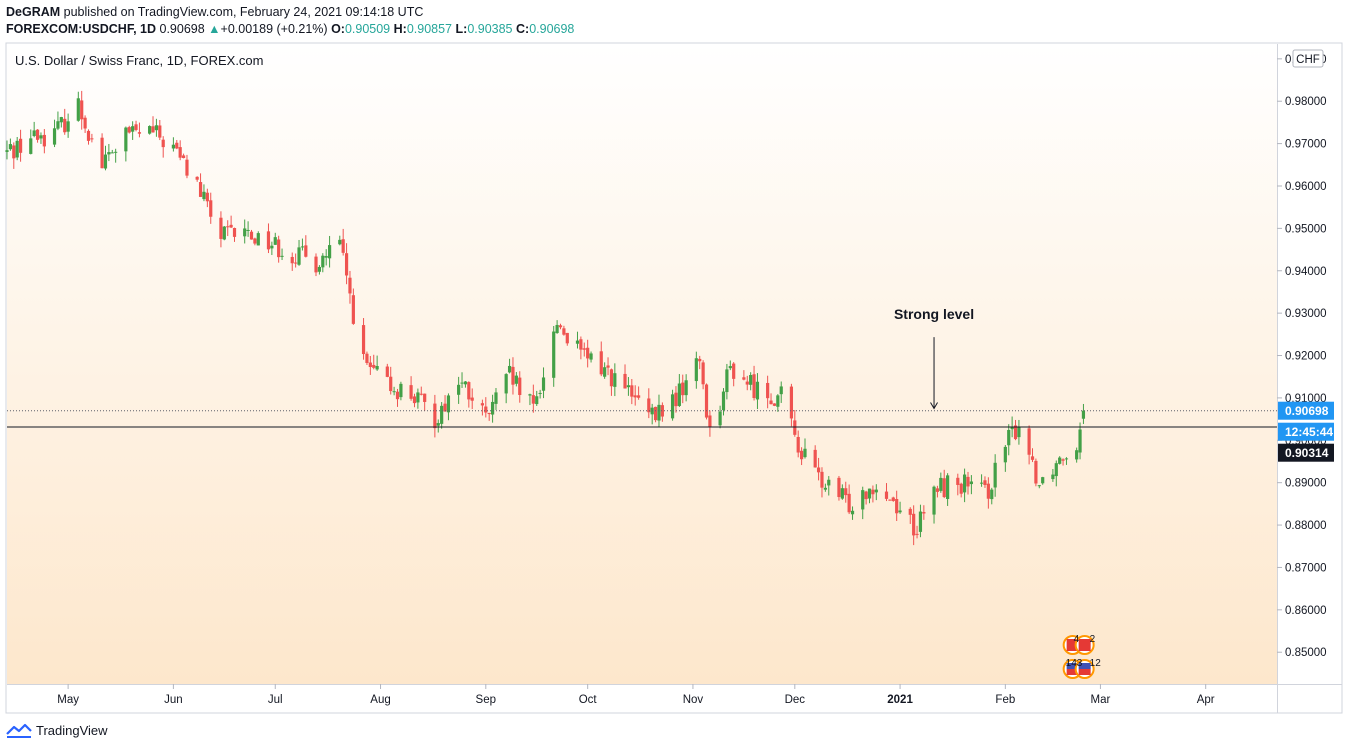  I want to click on price-label-text: 0.90698, so click(1307, 411).